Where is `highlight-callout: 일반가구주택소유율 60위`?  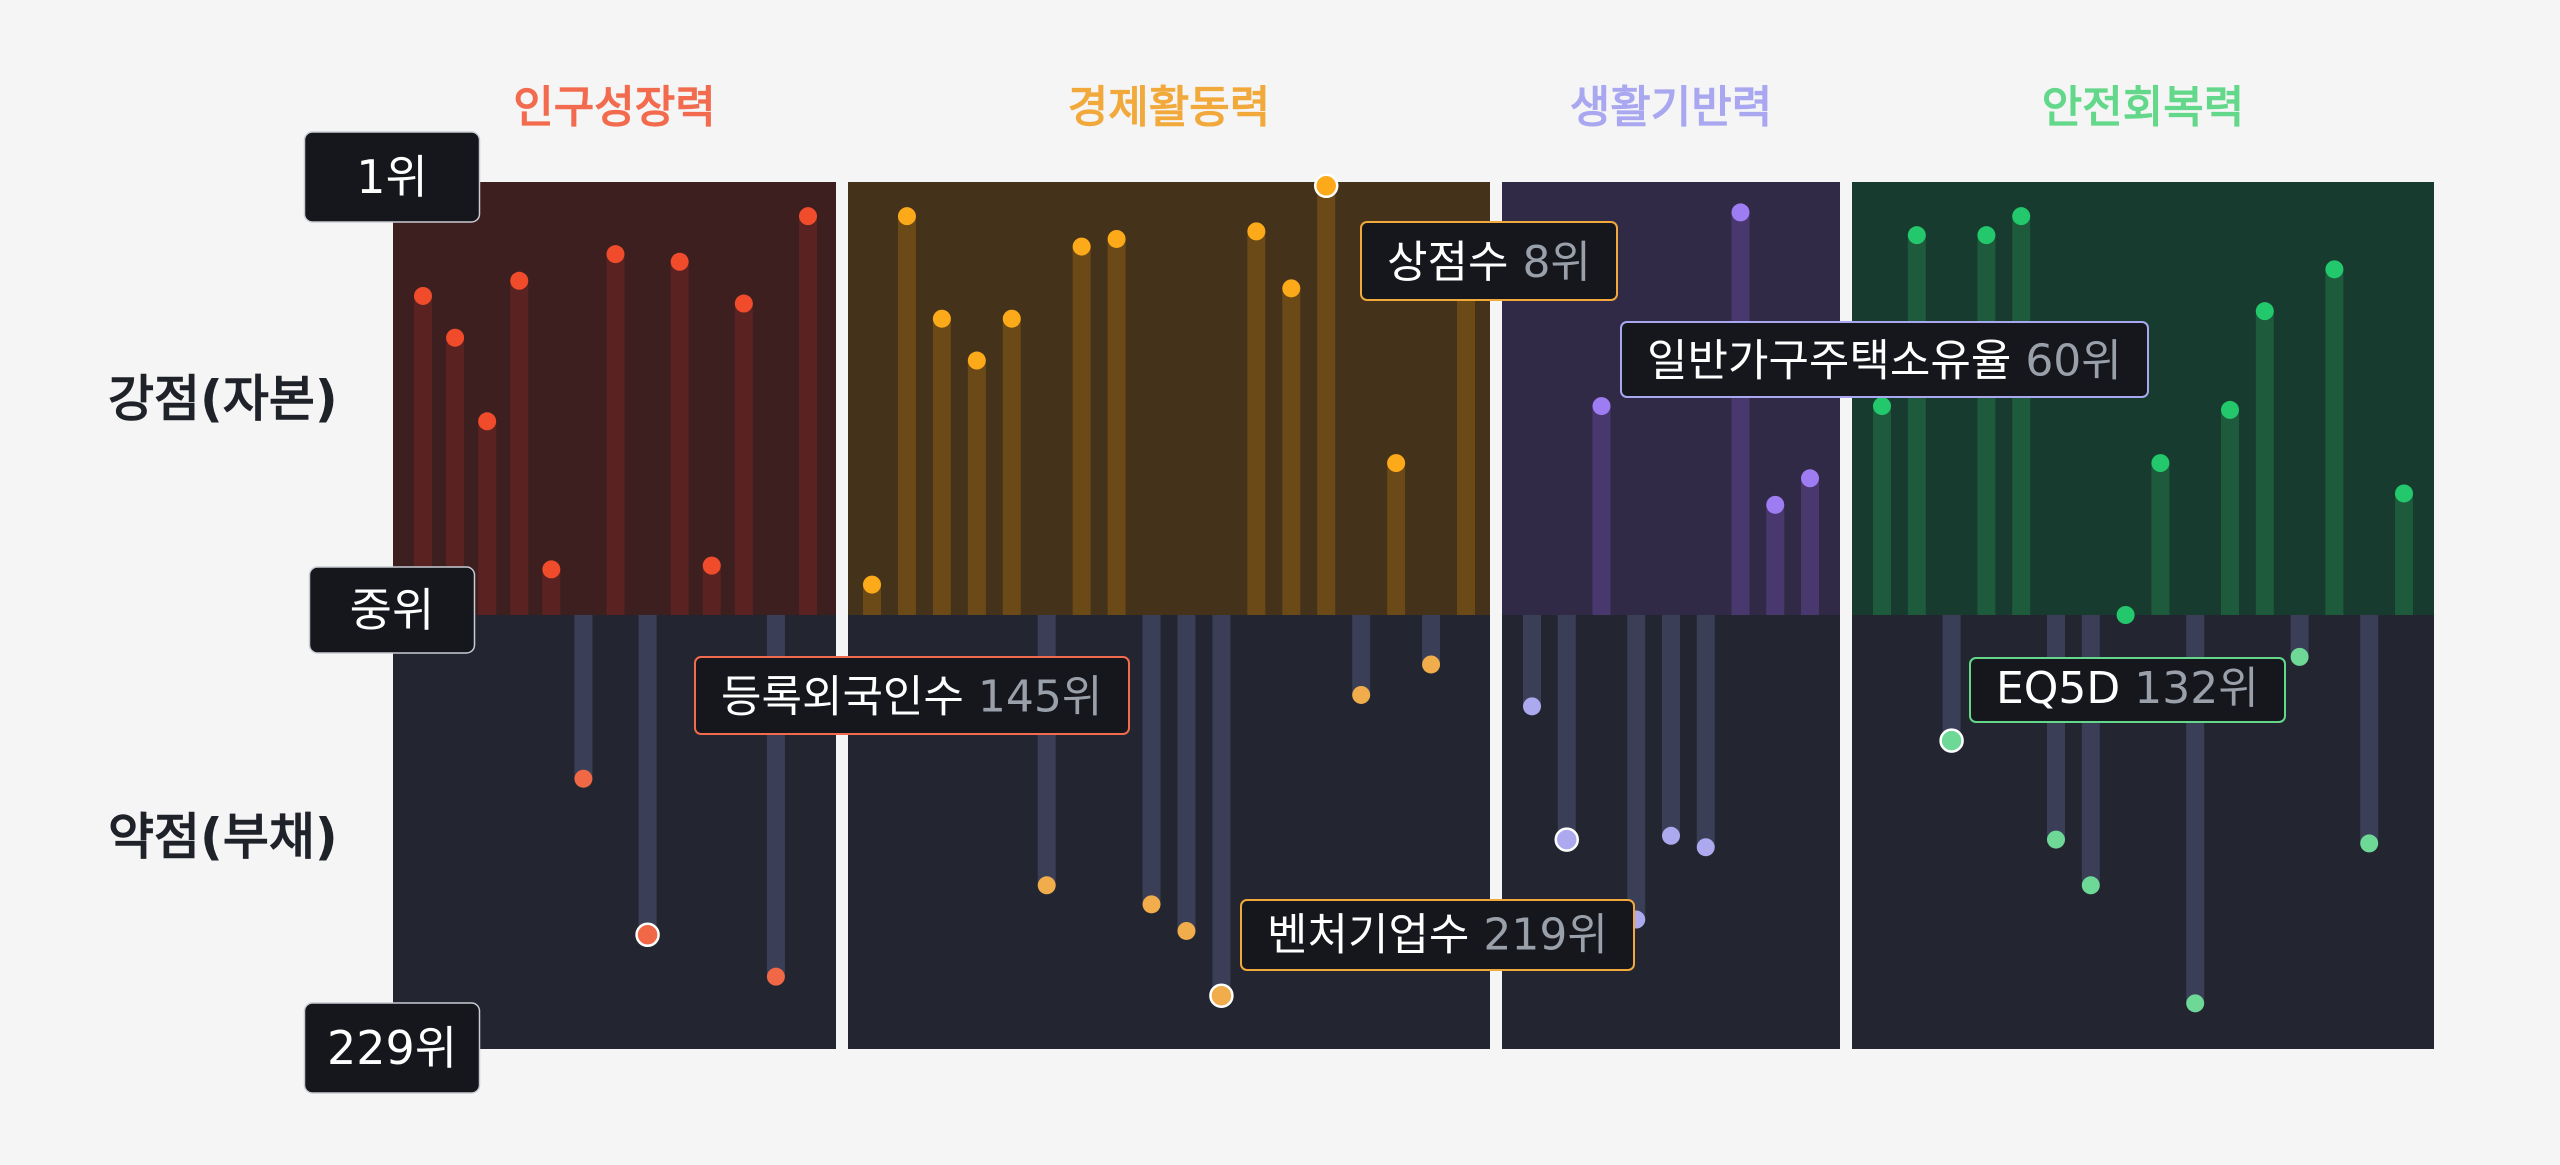 highlight-callout: 일반가구주택소유율 60위 is located at coordinates (1884, 359).